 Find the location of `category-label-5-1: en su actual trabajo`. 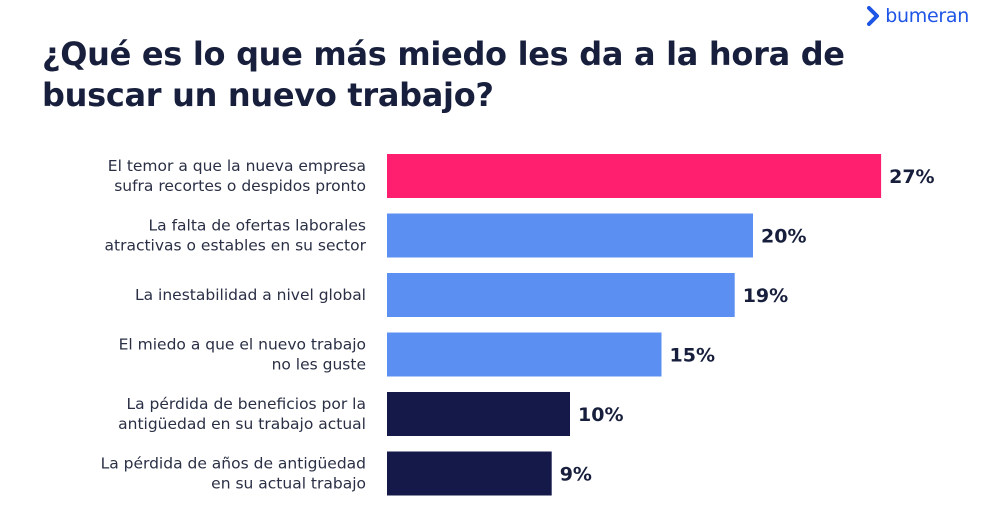

category-label-5-1: en su actual trabajo is located at coordinates (288, 484).